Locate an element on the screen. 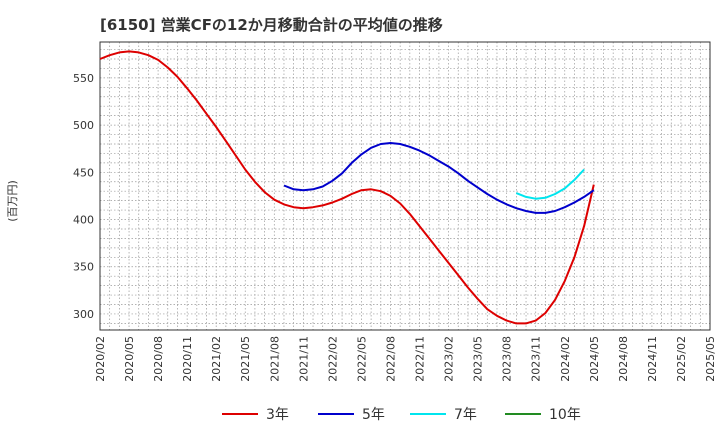  legend-label: 3年 is located at coordinates (277, 415).